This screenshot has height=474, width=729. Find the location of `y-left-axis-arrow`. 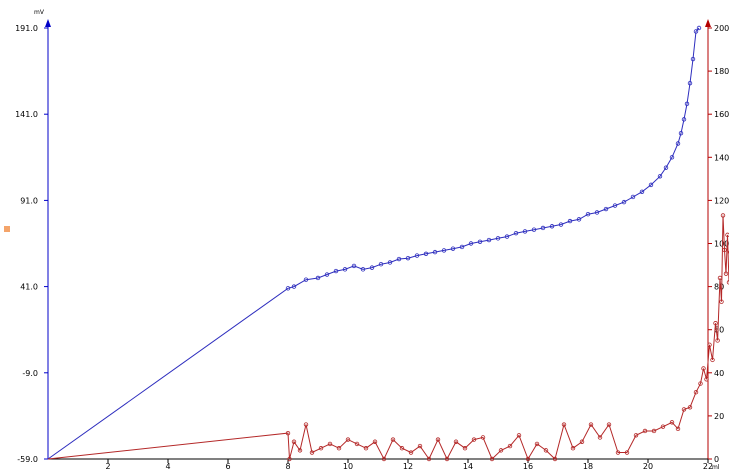

y-left-axis-arrow is located at coordinates (48, 23).